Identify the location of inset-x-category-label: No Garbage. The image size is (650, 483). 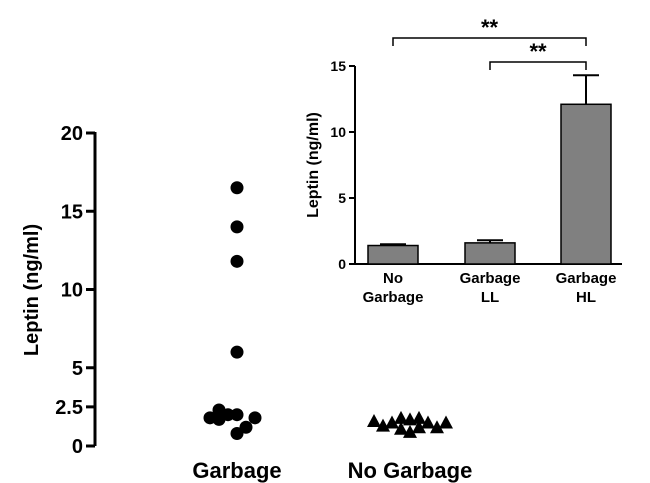
(393, 288).